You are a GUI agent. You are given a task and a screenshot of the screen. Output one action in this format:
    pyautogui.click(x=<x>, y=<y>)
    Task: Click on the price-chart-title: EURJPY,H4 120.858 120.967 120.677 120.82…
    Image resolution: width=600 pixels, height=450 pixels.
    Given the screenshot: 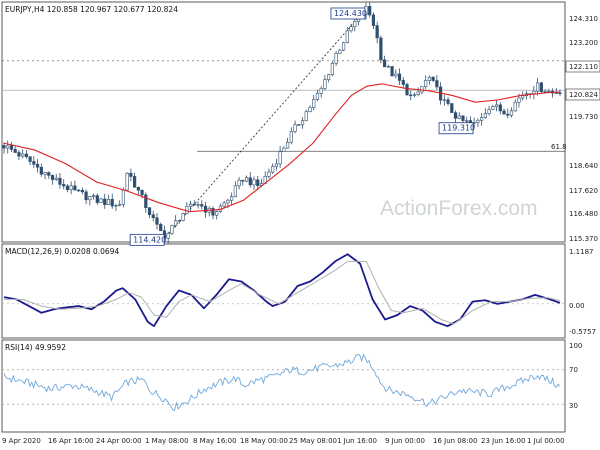 What is the action you would take?
    pyautogui.click(x=91, y=9)
    